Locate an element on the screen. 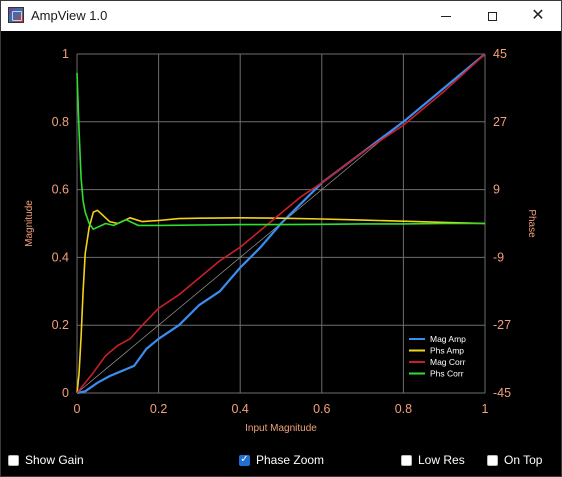 This screenshot has width=562, height=477. checkbox-label: Show Gain is located at coordinates (54, 460).